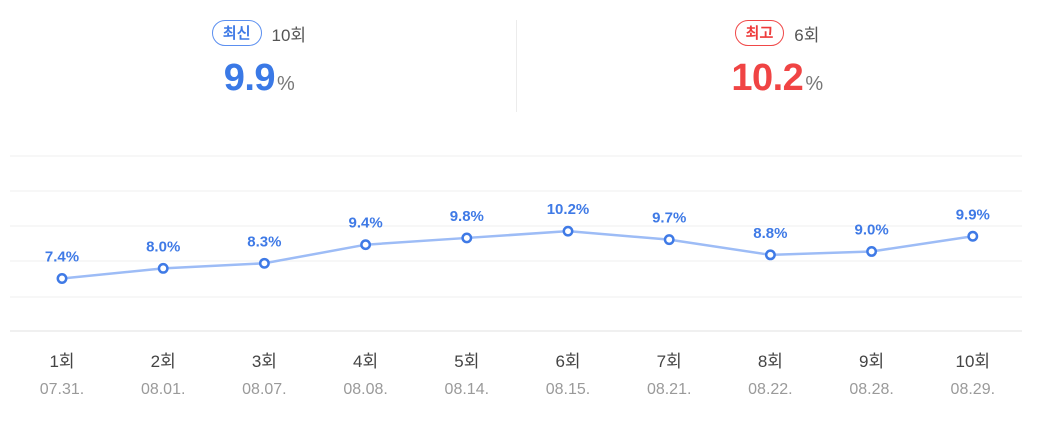 The width and height of the screenshot is (1041, 429). What do you see at coordinates (286, 84) in the screenshot?
I see `latest-rating-unit: %` at bounding box center [286, 84].